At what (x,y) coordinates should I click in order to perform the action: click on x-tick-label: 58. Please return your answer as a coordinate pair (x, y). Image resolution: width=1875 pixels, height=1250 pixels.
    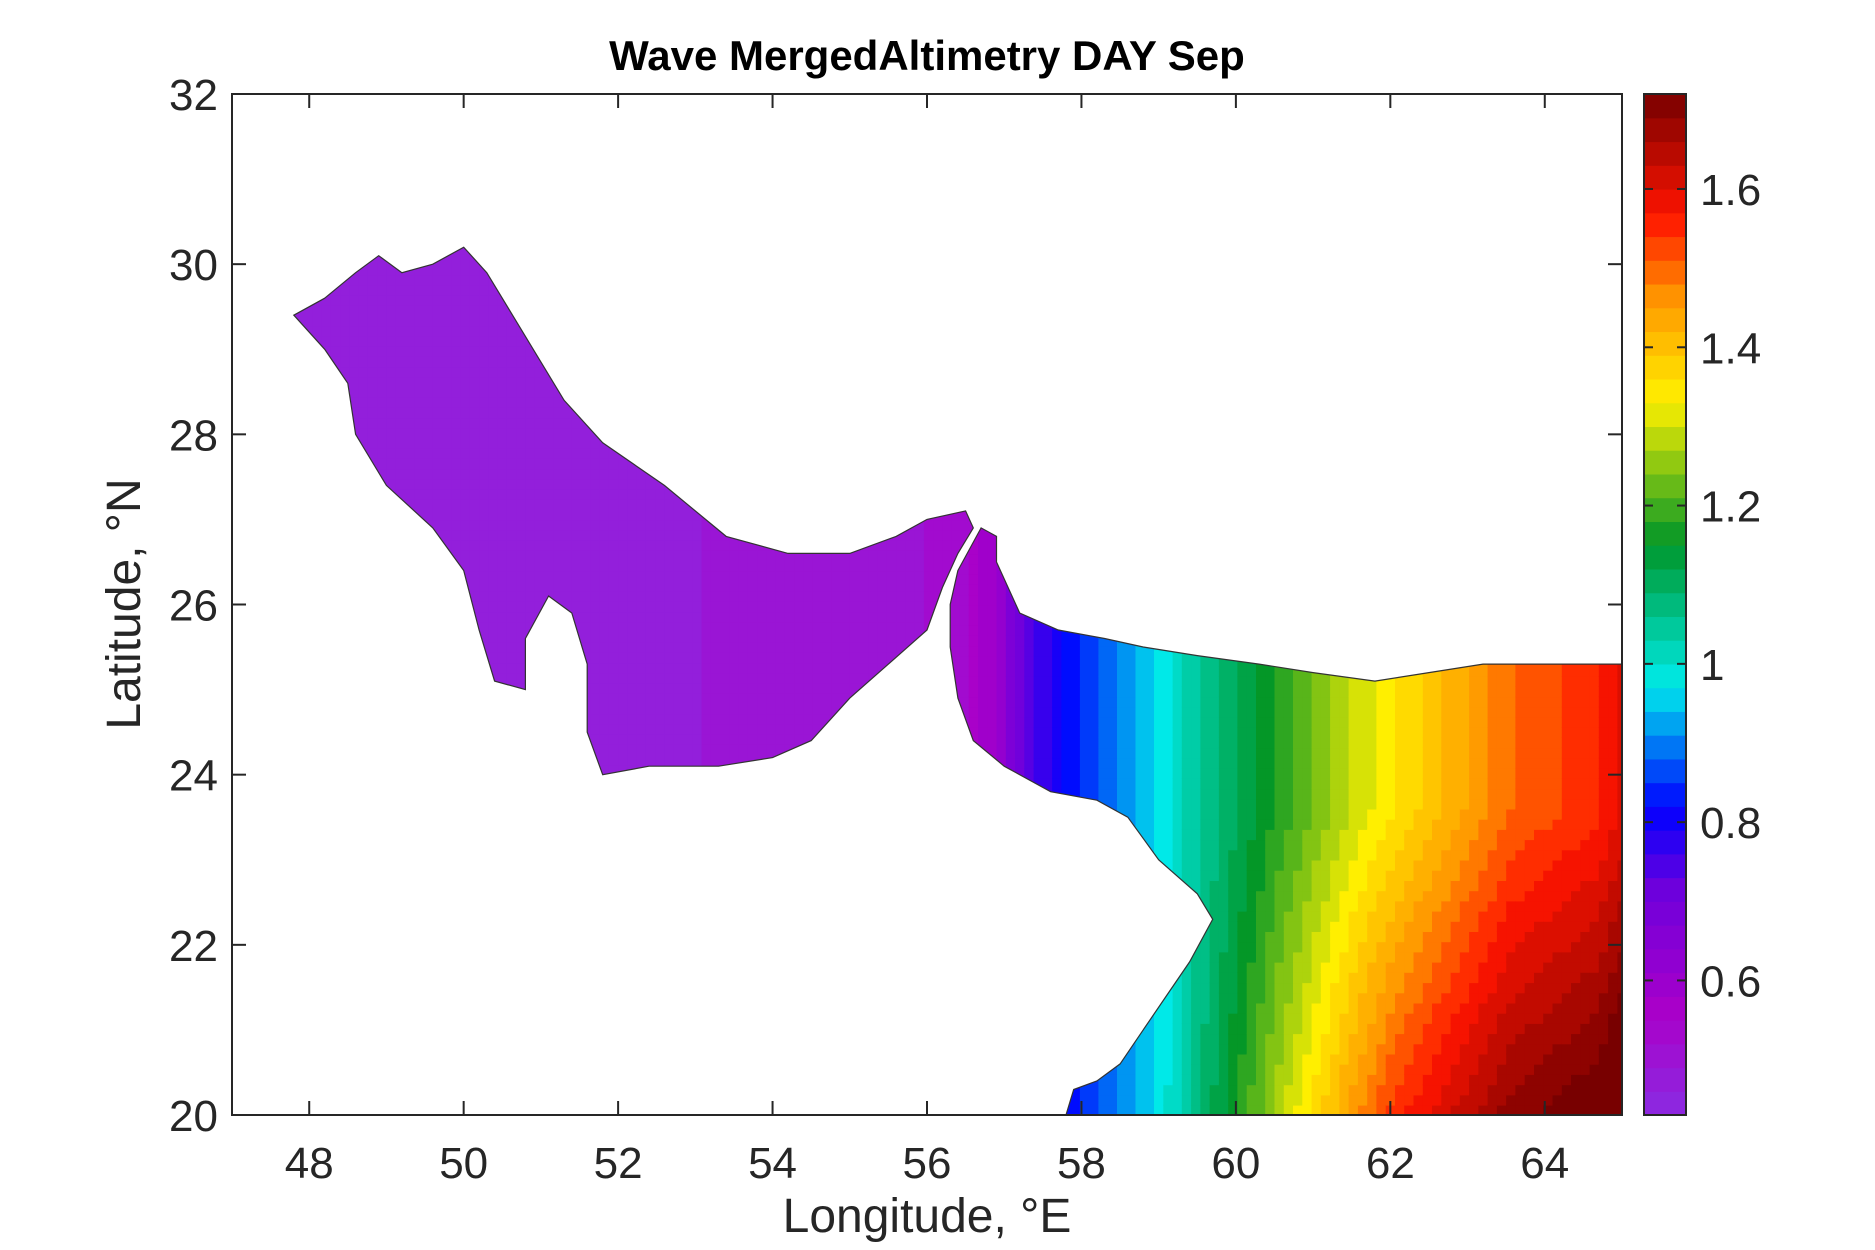
    Looking at the image, I should click on (1081, 1163).